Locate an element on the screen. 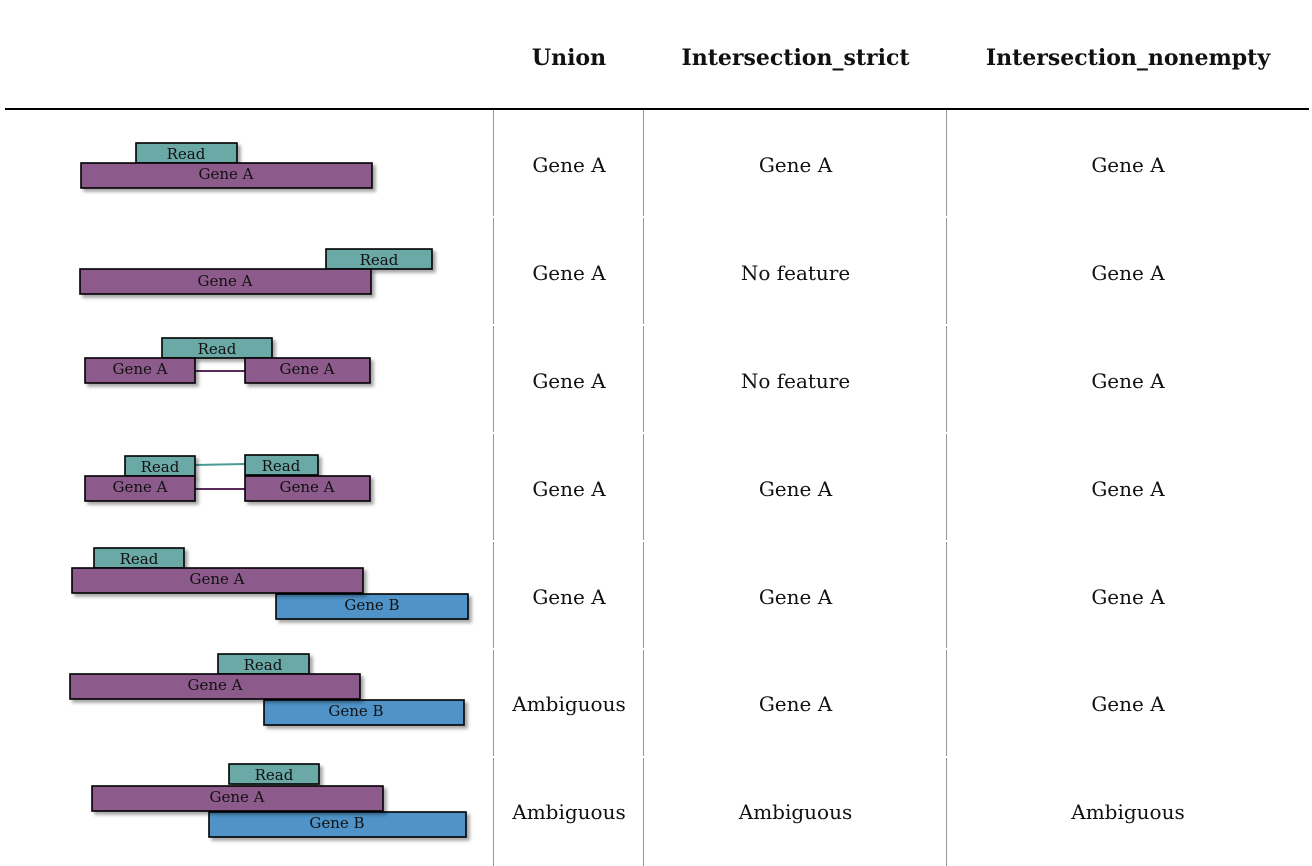 The image size is (1312, 866). diagram-row-1: Read Gene A is located at coordinates (226, 165).